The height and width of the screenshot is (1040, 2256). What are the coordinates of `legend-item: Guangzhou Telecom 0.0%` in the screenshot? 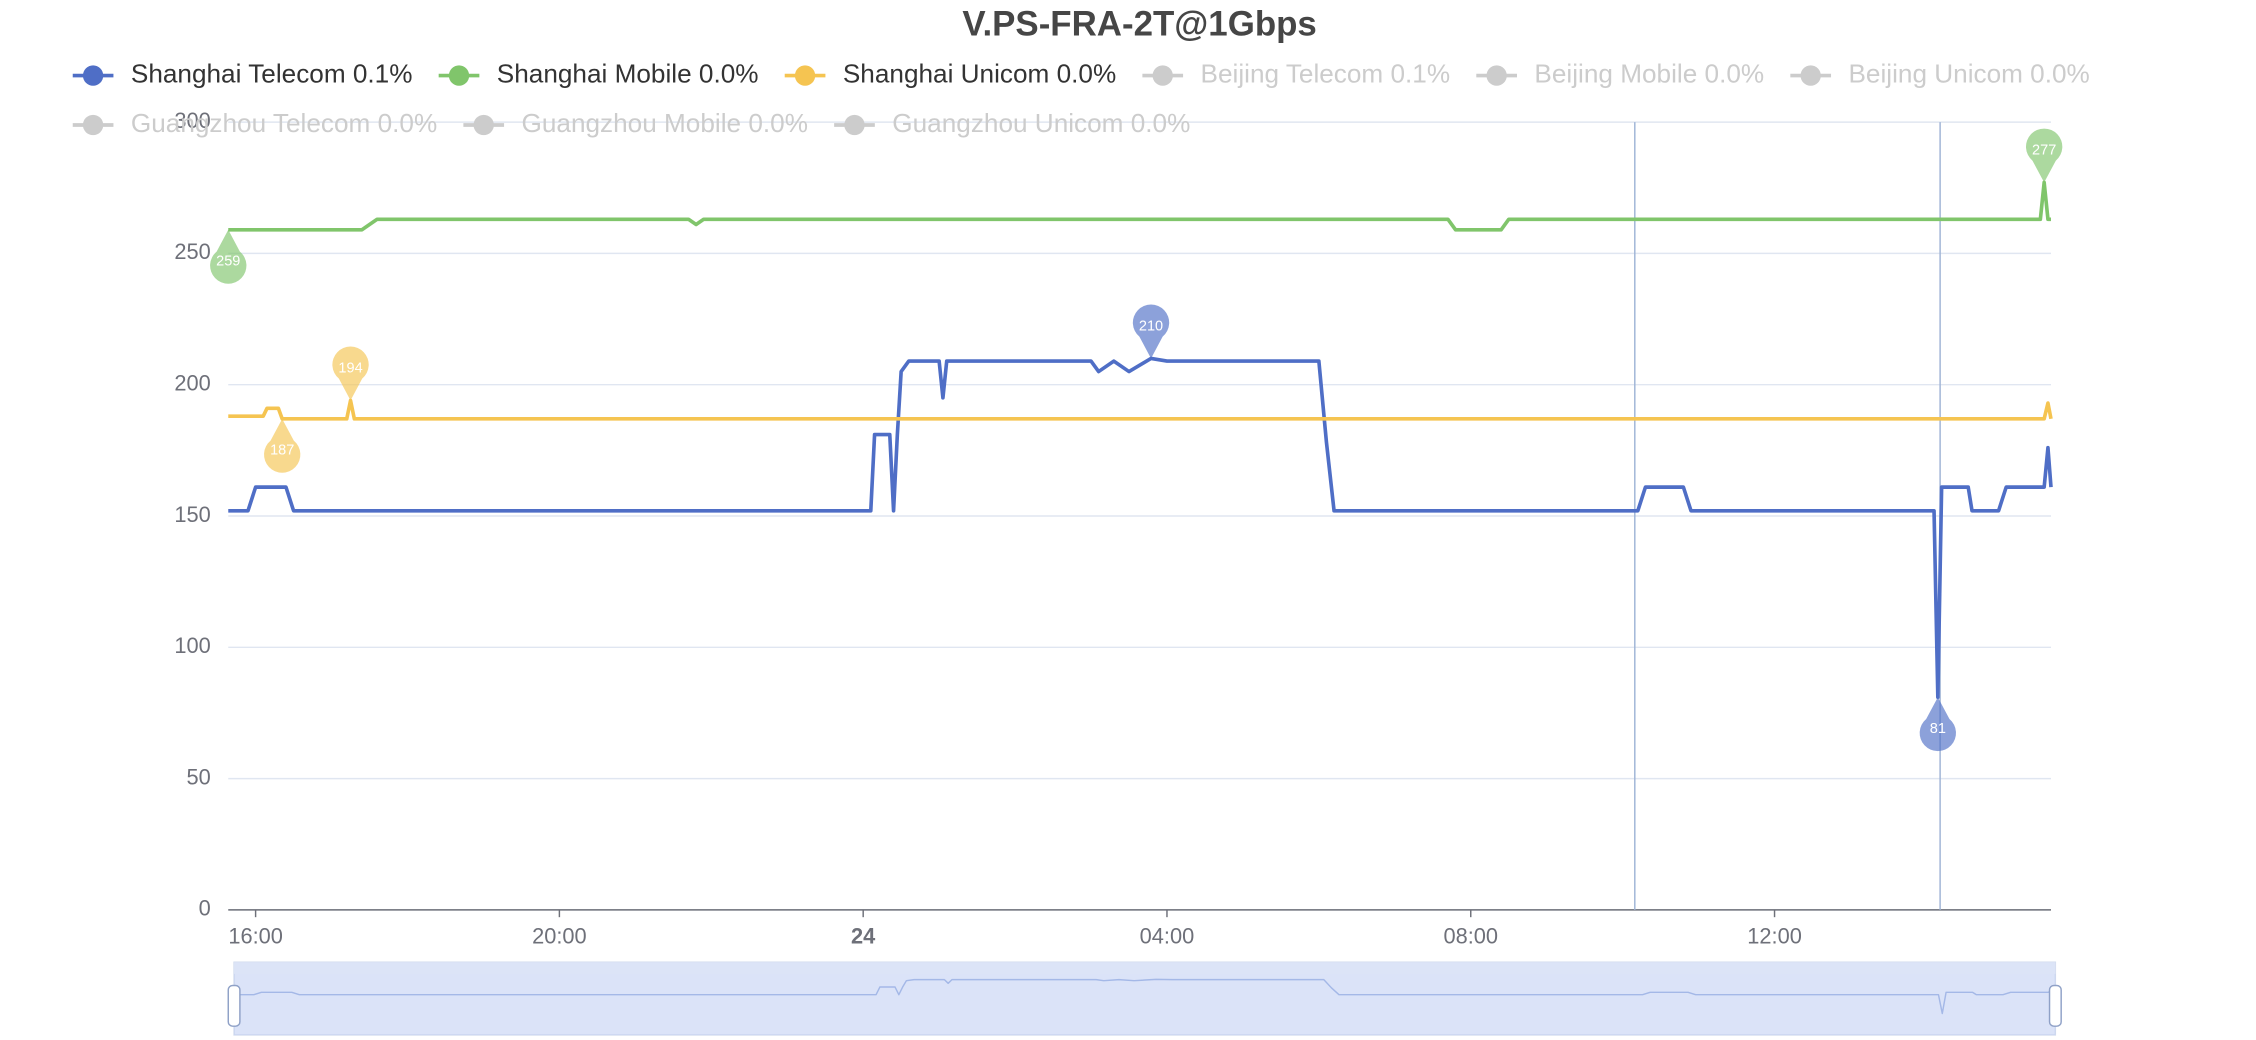 It's located at (254, 123).